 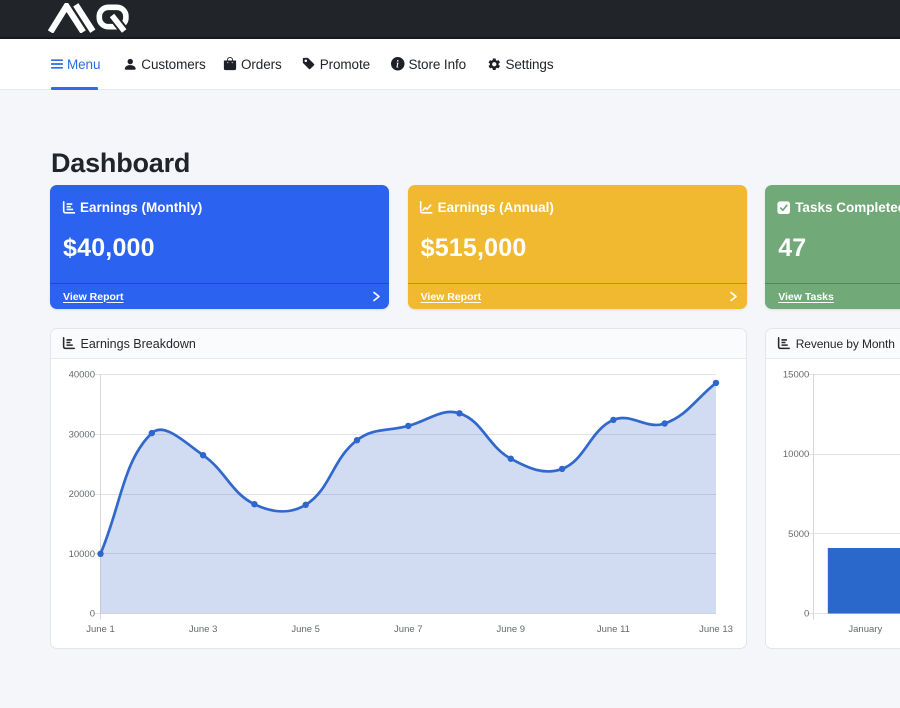 I want to click on svg-text: 5000, so click(x=798, y=534).